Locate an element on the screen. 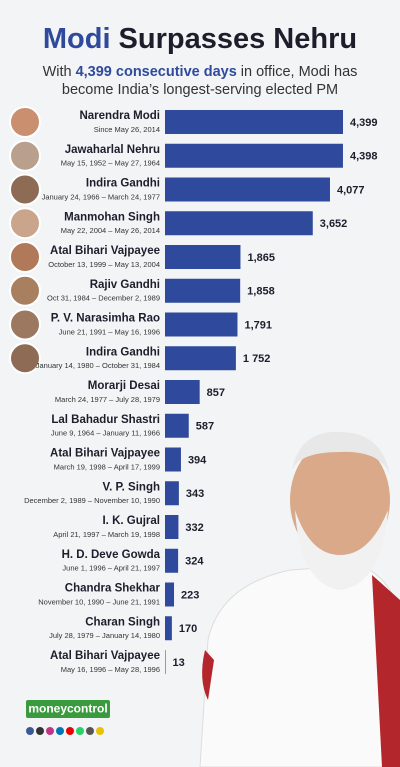 This screenshot has height=767, width=400. period-label: March 19, 1998 – April 17, 1999 is located at coordinates (107, 466).